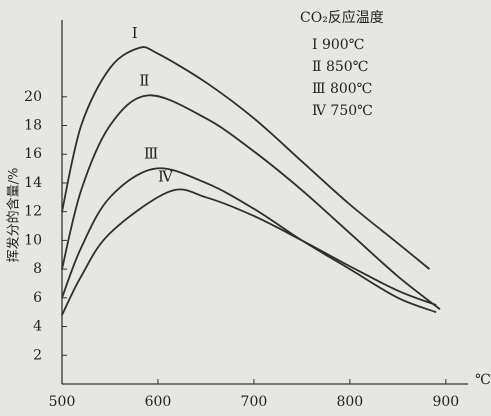 This screenshot has height=416, width=491. Describe the element at coordinates (37, 327) in the screenshot. I see `y-tick-label: 4` at that location.